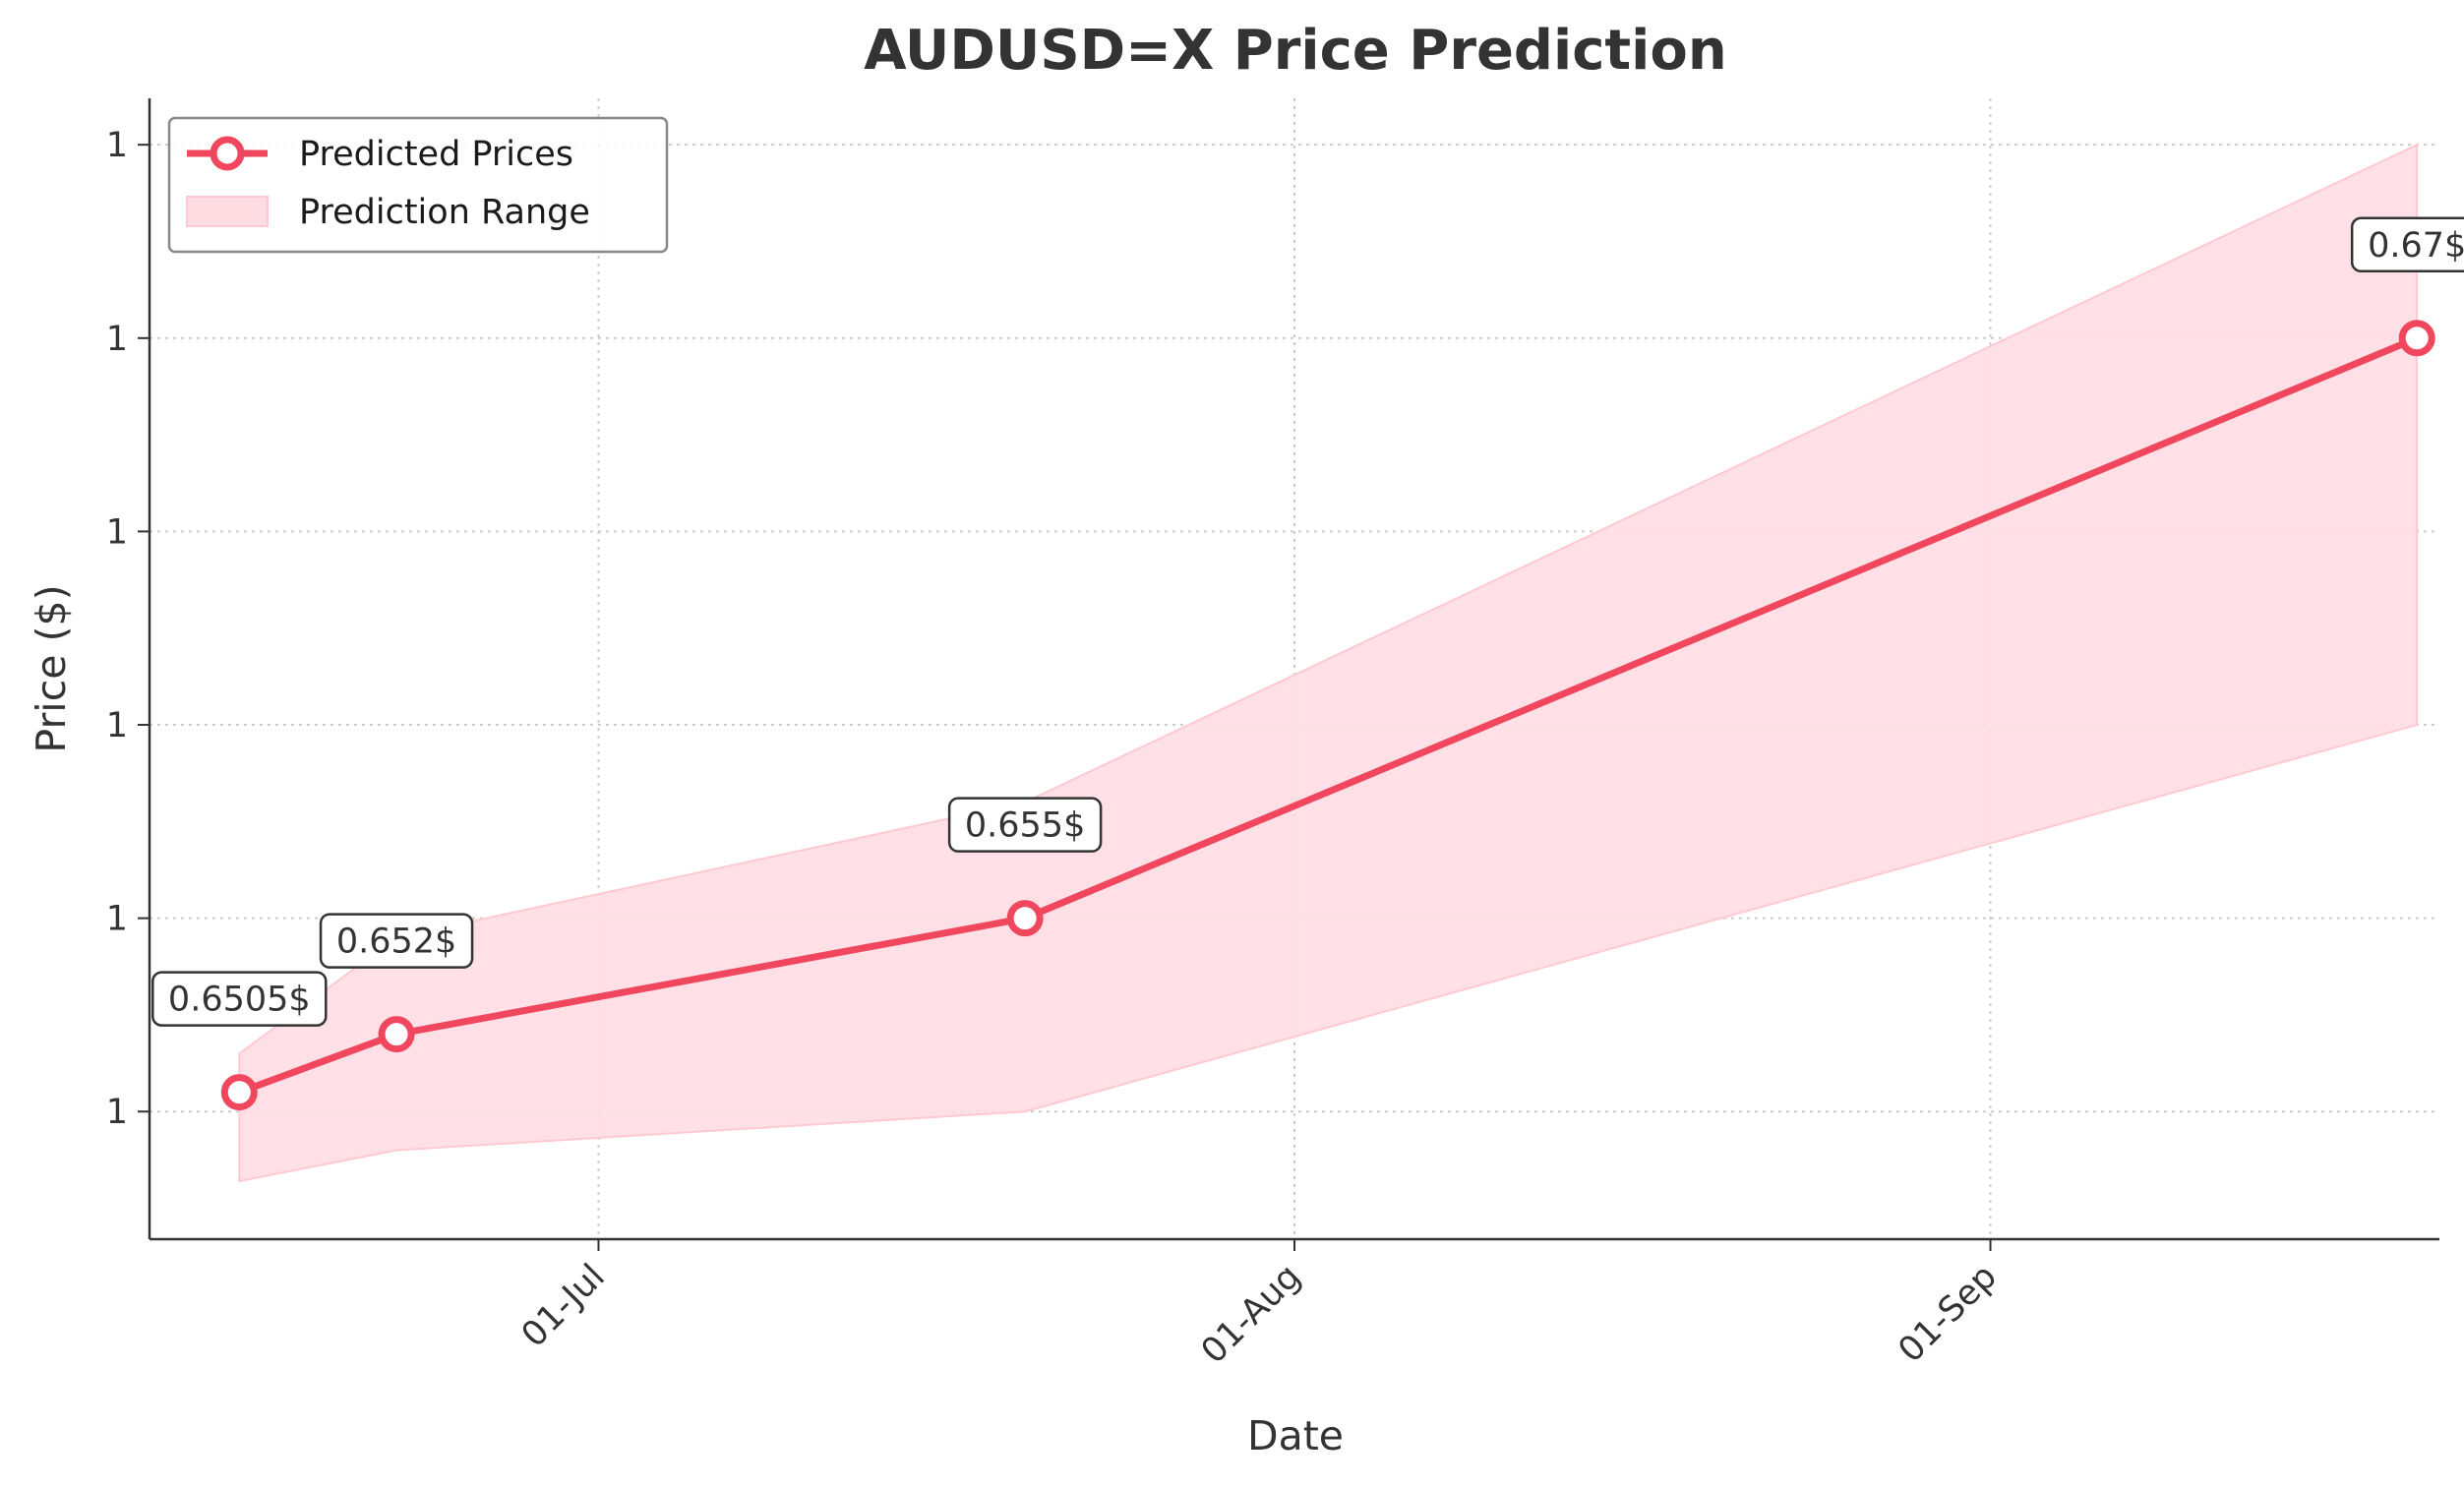 The height and width of the screenshot is (1488, 2464). What do you see at coordinates (1295, 1435) in the screenshot?
I see `x-axis-label: Date` at bounding box center [1295, 1435].